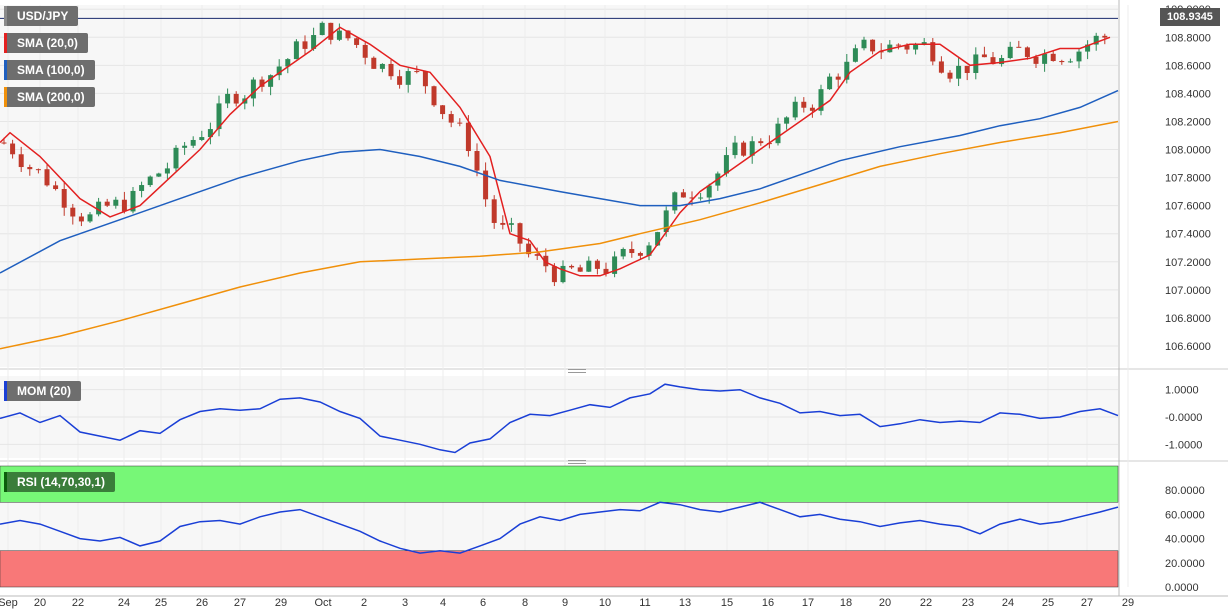 The image size is (1228, 613). I want to click on time-tick-label: 4, so click(443, 603).